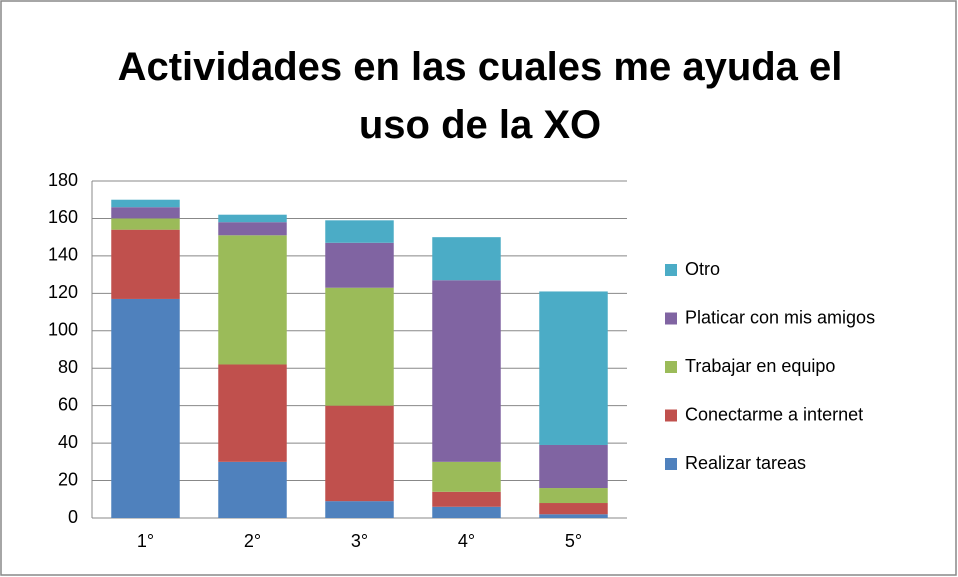  I want to click on legend-label: Otro, so click(702, 269).